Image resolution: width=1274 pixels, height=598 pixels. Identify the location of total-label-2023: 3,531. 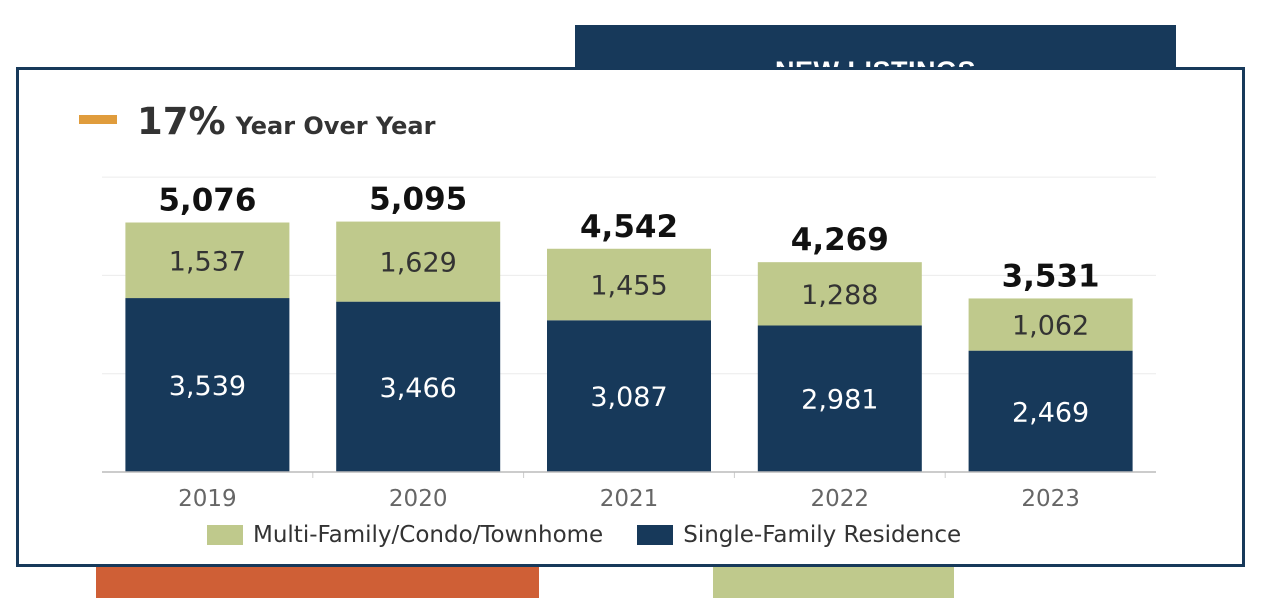
(1051, 276).